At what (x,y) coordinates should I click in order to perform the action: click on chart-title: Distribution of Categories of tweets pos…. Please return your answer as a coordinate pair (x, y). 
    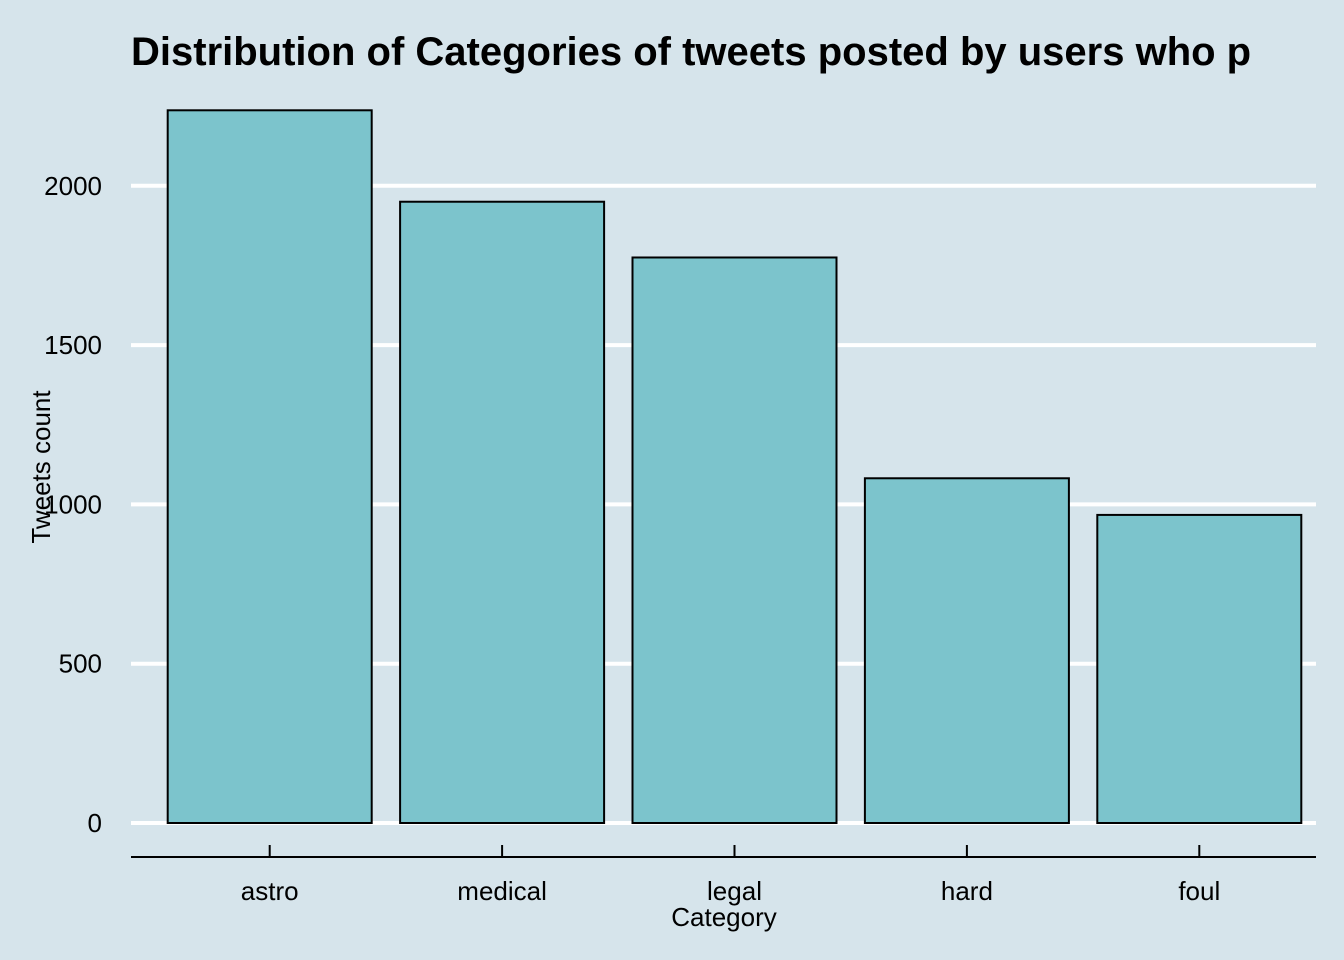
    Looking at the image, I should click on (691, 52).